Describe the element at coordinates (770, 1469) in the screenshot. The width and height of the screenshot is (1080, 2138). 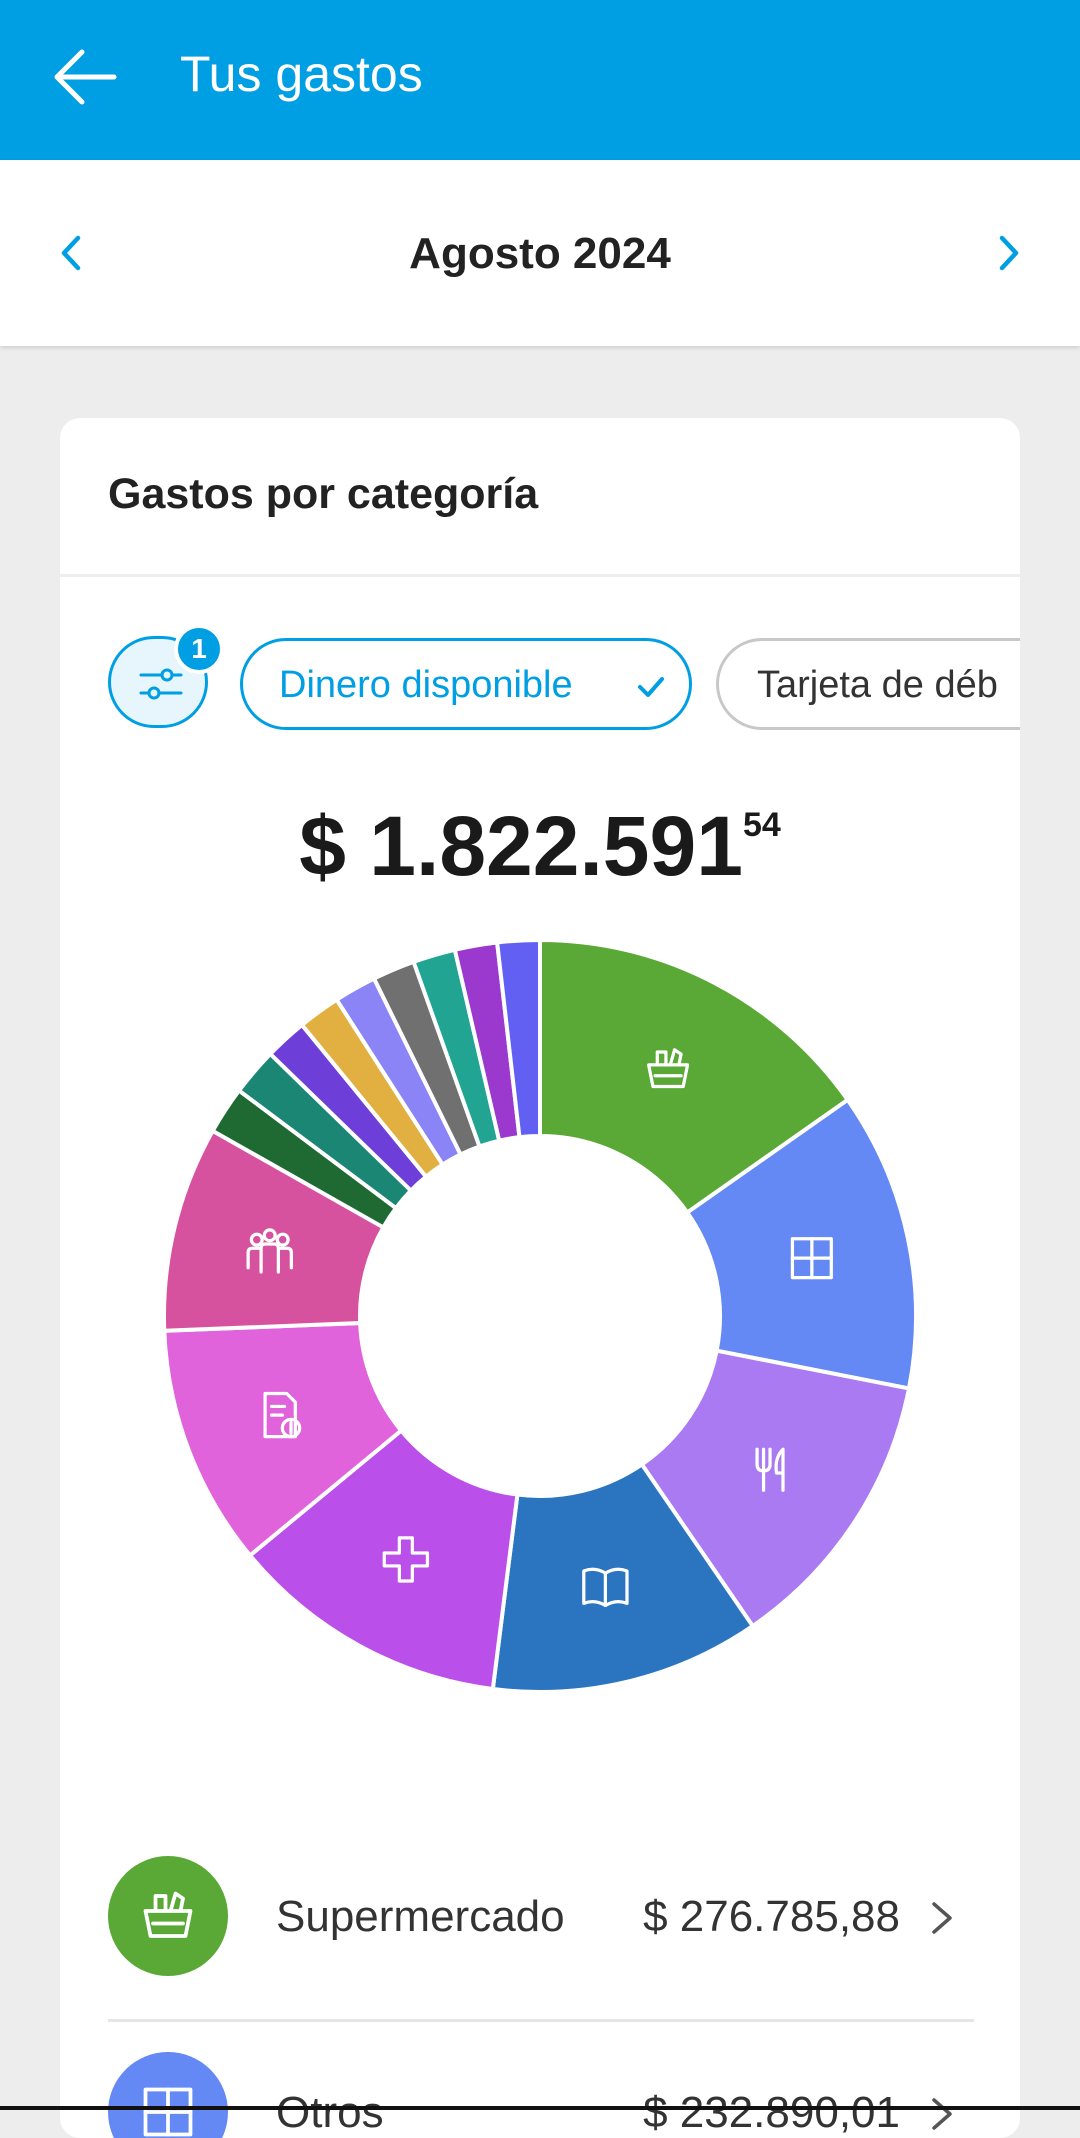
I see `fork-knife-icon` at that location.